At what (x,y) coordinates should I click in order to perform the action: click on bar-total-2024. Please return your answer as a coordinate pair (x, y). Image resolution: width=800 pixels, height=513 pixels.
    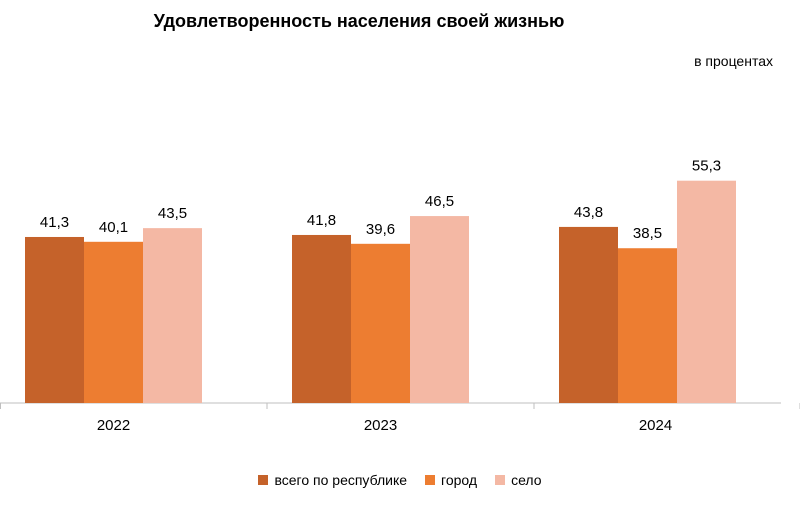
    Looking at the image, I should click on (588, 314).